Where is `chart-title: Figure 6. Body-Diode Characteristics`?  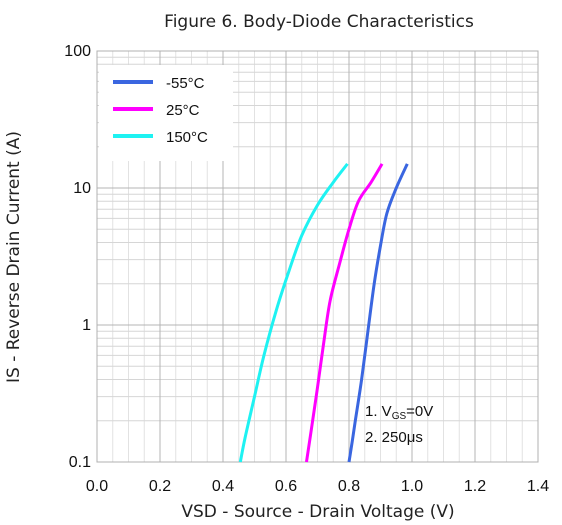
chart-title: Figure 6. Body-Diode Characteristics is located at coordinates (319, 22).